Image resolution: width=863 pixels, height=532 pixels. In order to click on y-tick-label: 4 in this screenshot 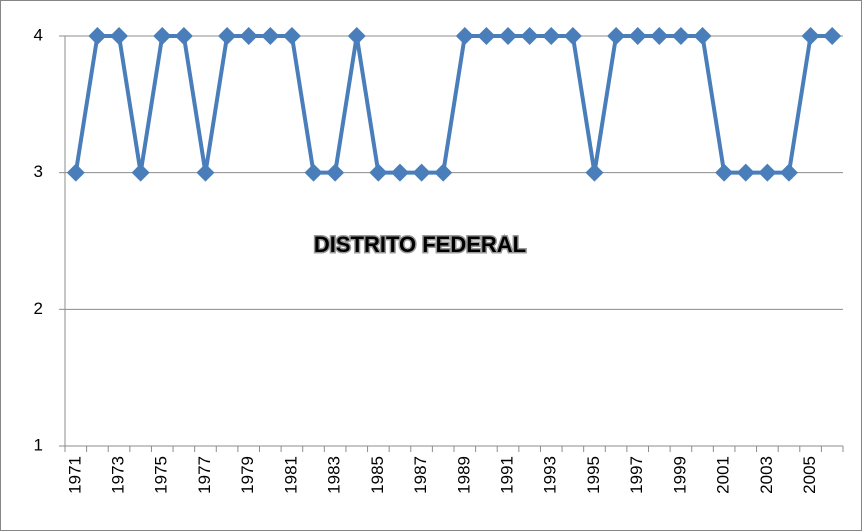, I will do `click(38, 34)`.